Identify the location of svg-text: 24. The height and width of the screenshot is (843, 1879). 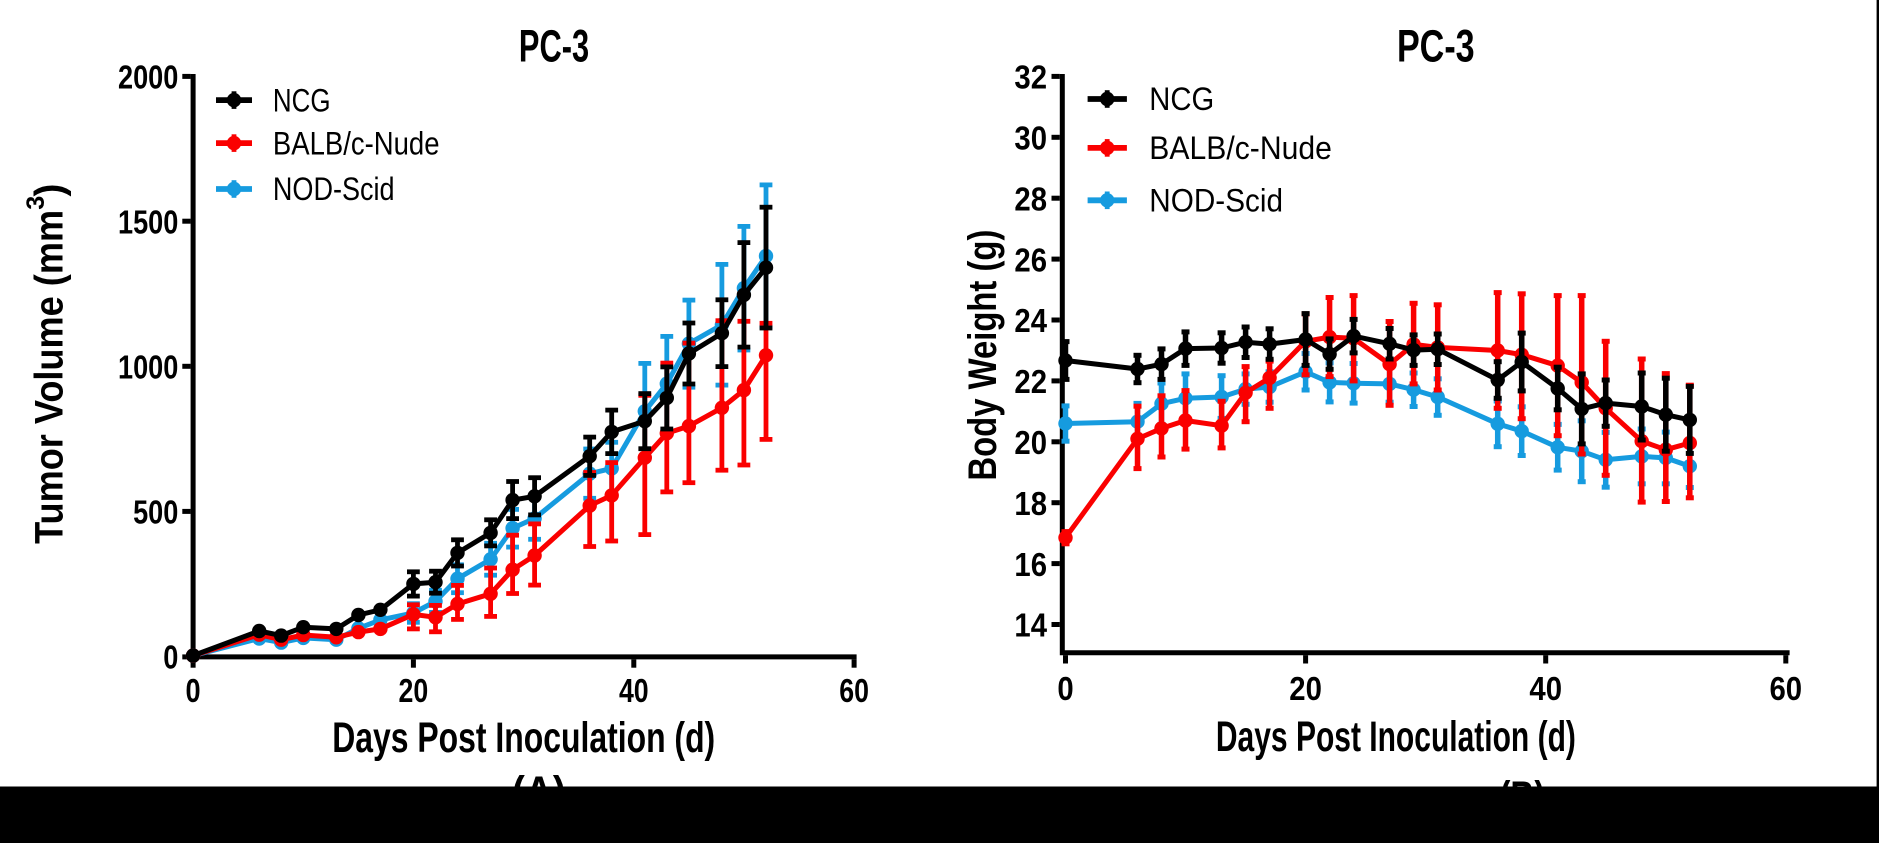
(1030, 321).